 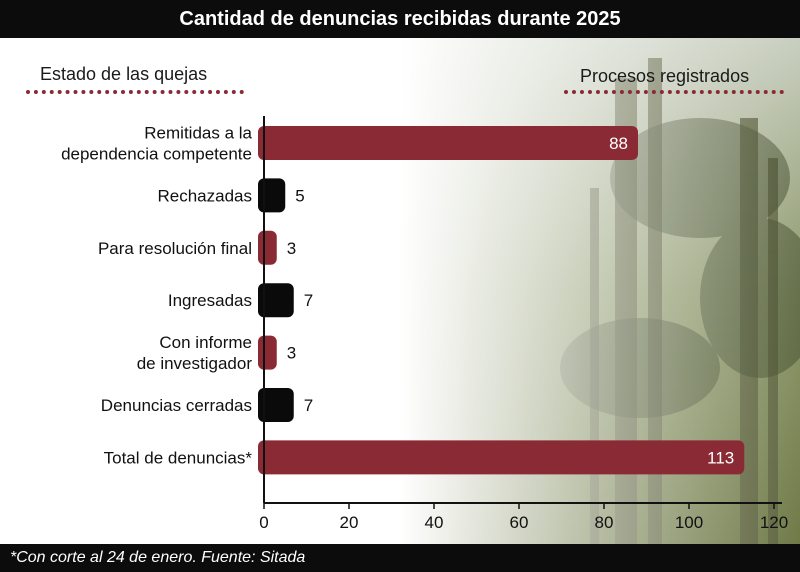 I want to click on x-tick-label-4: 80, so click(x=604, y=522).